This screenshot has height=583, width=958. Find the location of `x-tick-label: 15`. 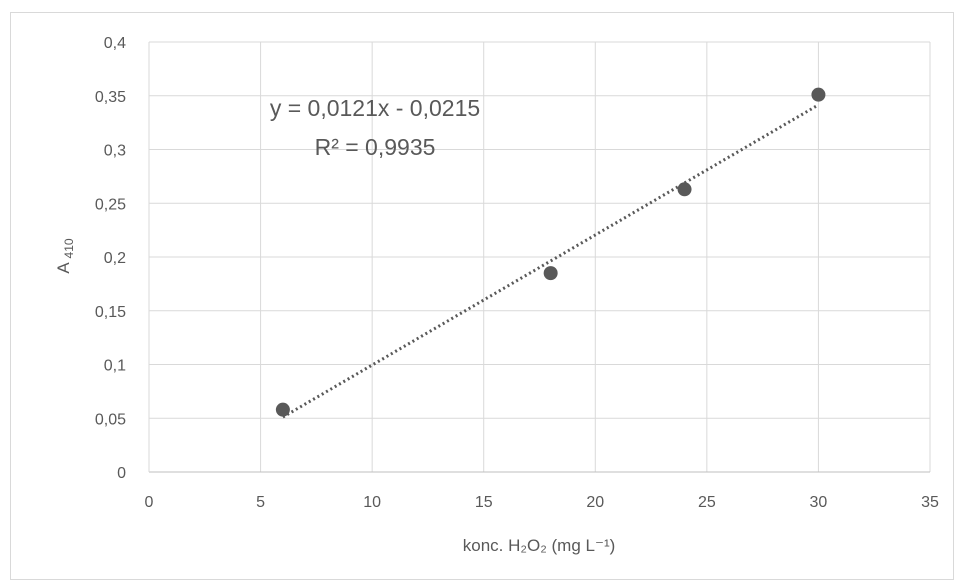

x-tick-label: 15 is located at coordinates (484, 502).